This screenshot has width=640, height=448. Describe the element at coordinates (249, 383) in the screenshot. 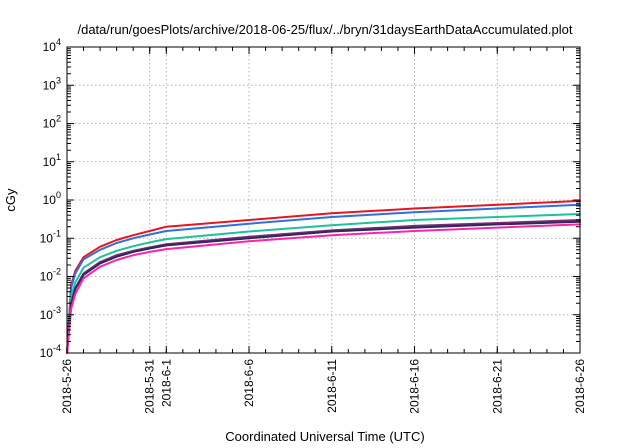

I see `x-tick-label: 2018-6-6` at that location.